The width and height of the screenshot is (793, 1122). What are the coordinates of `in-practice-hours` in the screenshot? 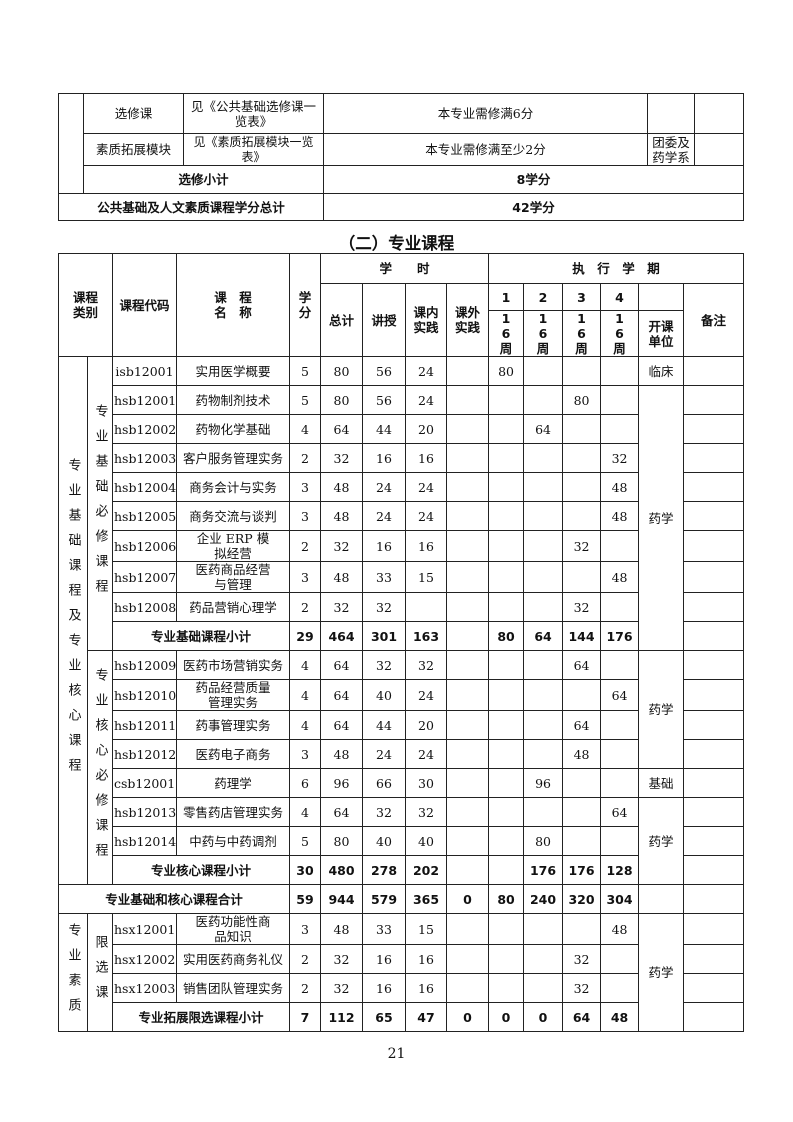 It's located at (426, 607).